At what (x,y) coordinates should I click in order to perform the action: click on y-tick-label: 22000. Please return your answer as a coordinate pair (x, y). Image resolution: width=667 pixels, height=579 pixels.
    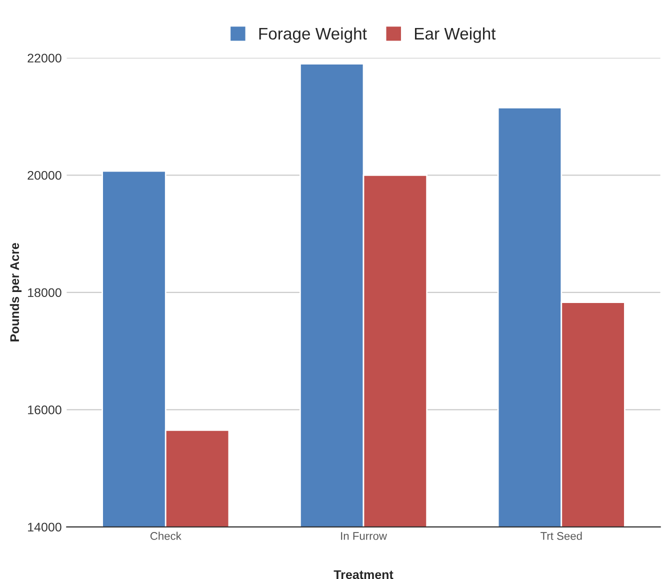
    Looking at the image, I should click on (45, 58).